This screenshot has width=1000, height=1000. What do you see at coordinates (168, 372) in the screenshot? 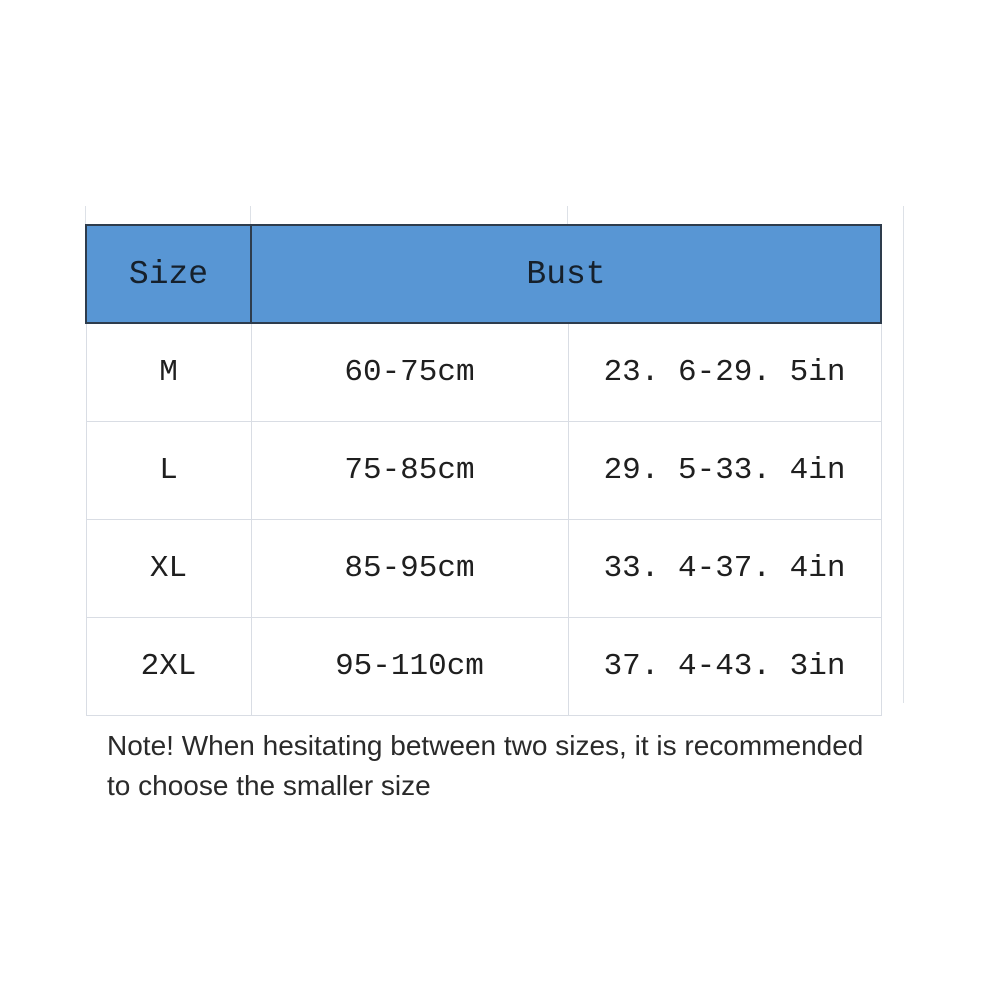
I see `size-cell: M` at bounding box center [168, 372].